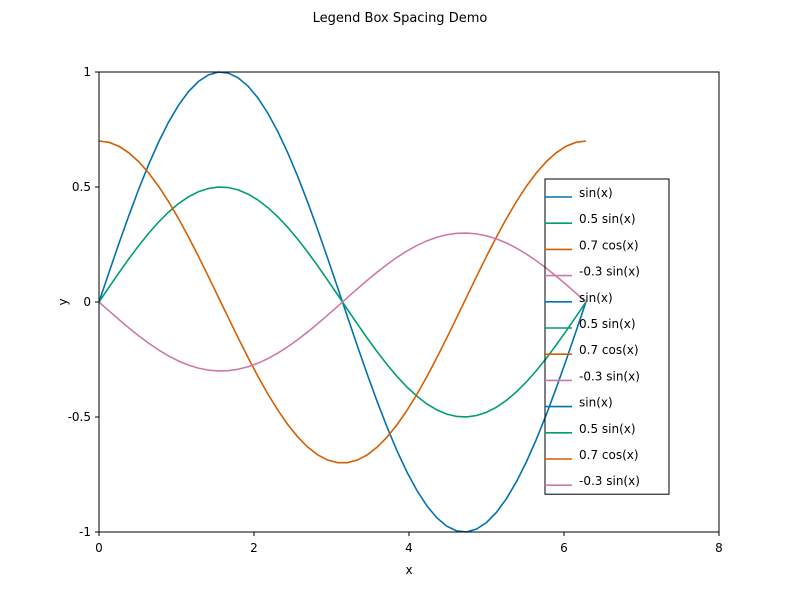 The height and width of the screenshot is (600, 800). Describe the element at coordinates (87, 72) in the screenshot. I see `y-tick-label: 1` at that location.